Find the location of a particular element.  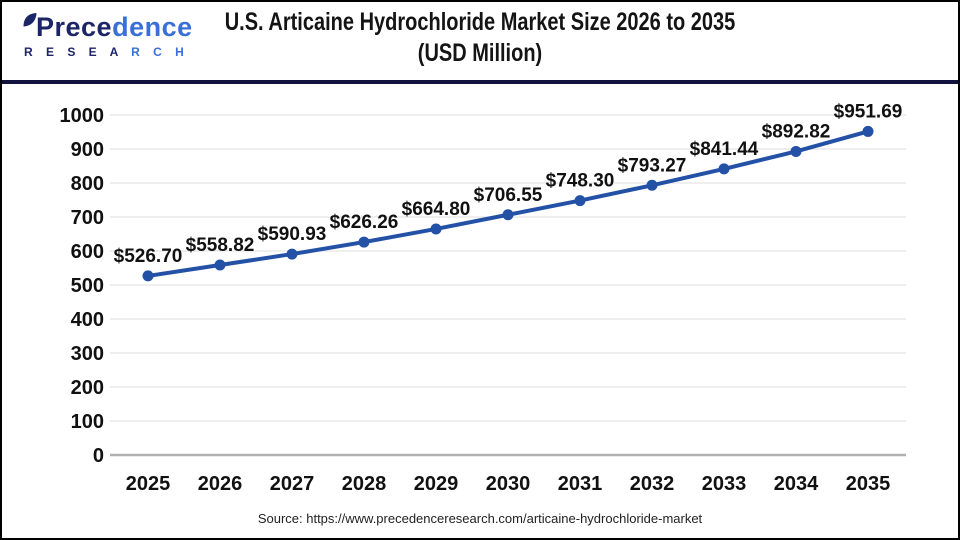

logo-text: Precedence is located at coordinates (114, 27).